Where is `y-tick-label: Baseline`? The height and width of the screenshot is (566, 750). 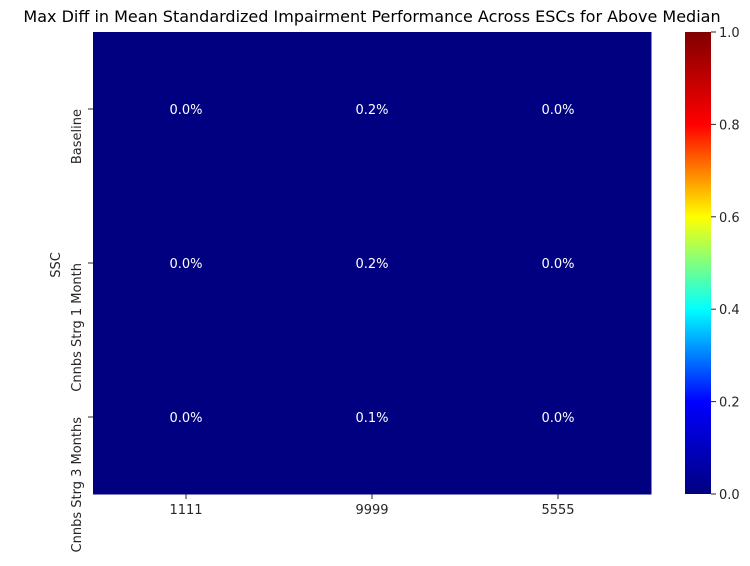
y-tick-label: Baseline is located at coordinates (77, 136).